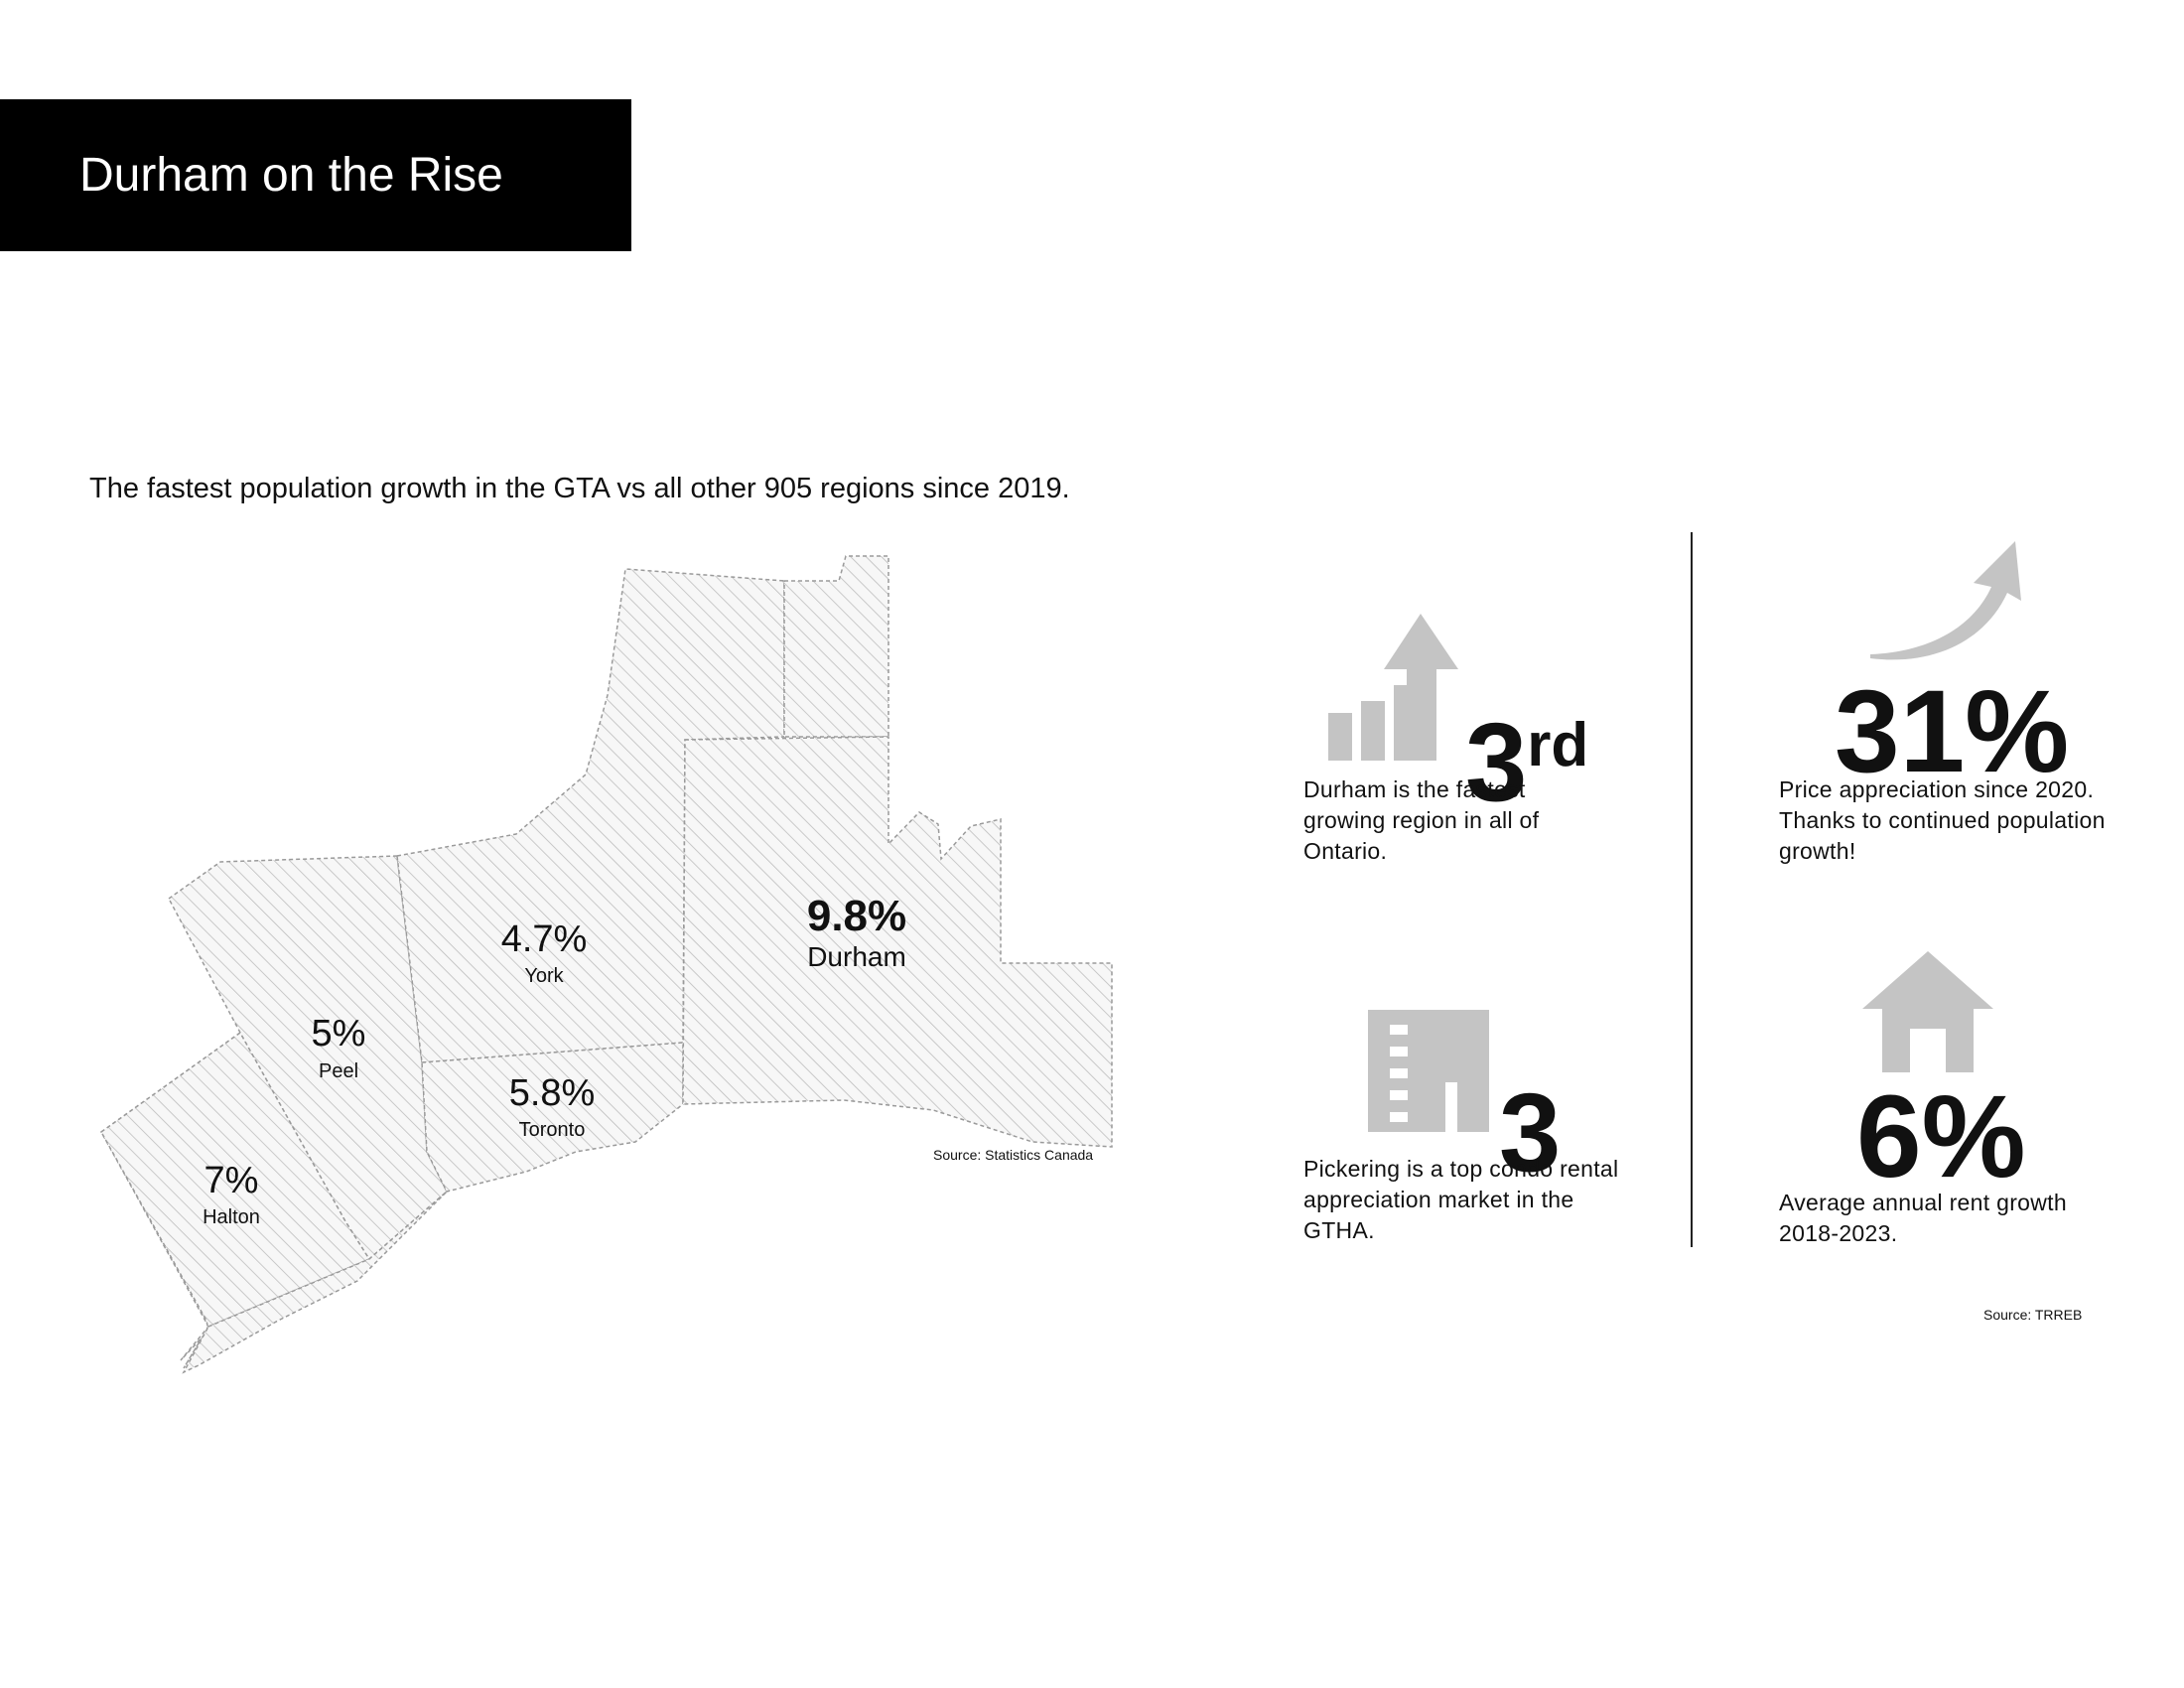 The height and width of the screenshot is (1688, 2184). Describe the element at coordinates (1496, 762) in the screenshot. I see `rank-value: 3` at that location.